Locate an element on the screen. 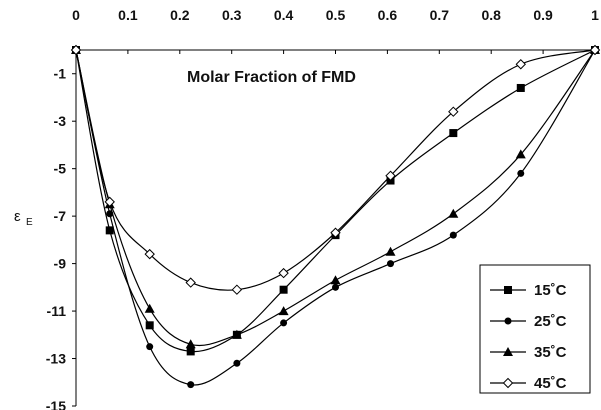 Image resolution: width=601 pixels, height=410 pixels. x-tick-label: 0.2 is located at coordinates (180, 15).